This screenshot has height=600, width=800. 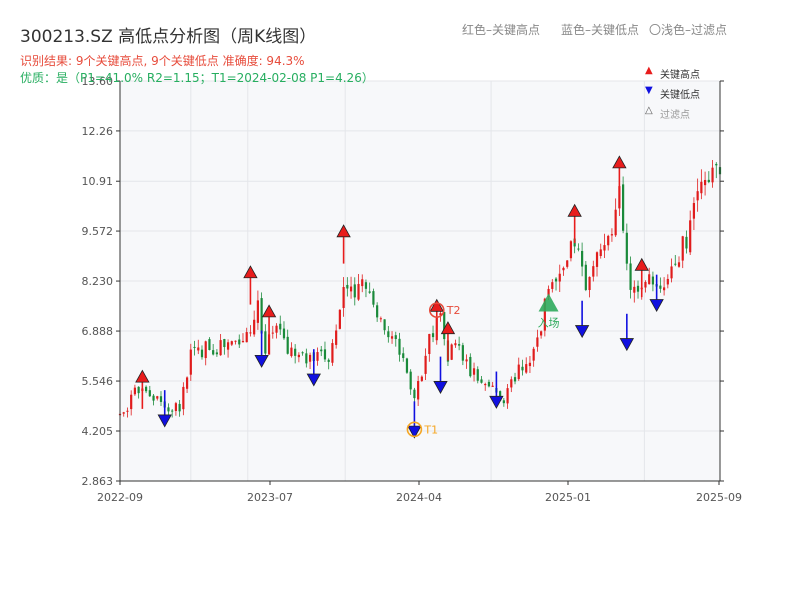 I want to click on x-tick-label: 2022-09, so click(x=120, y=497).